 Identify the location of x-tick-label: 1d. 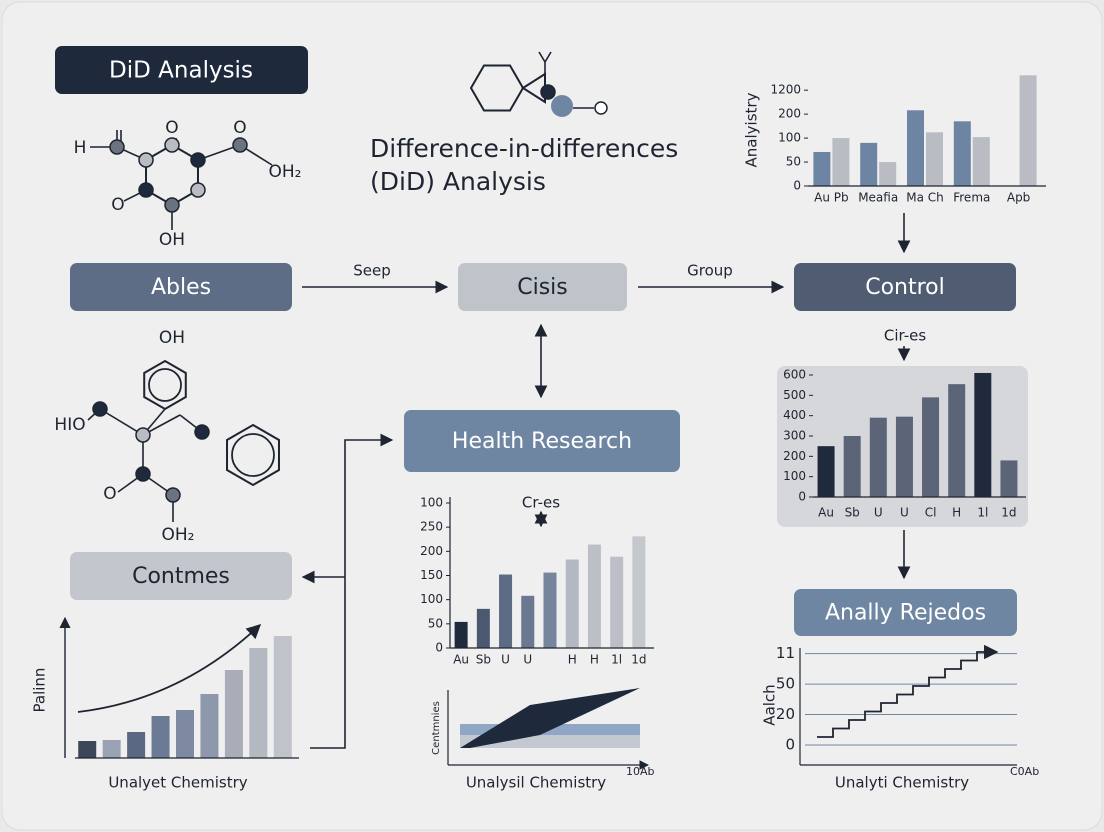
(638, 660).